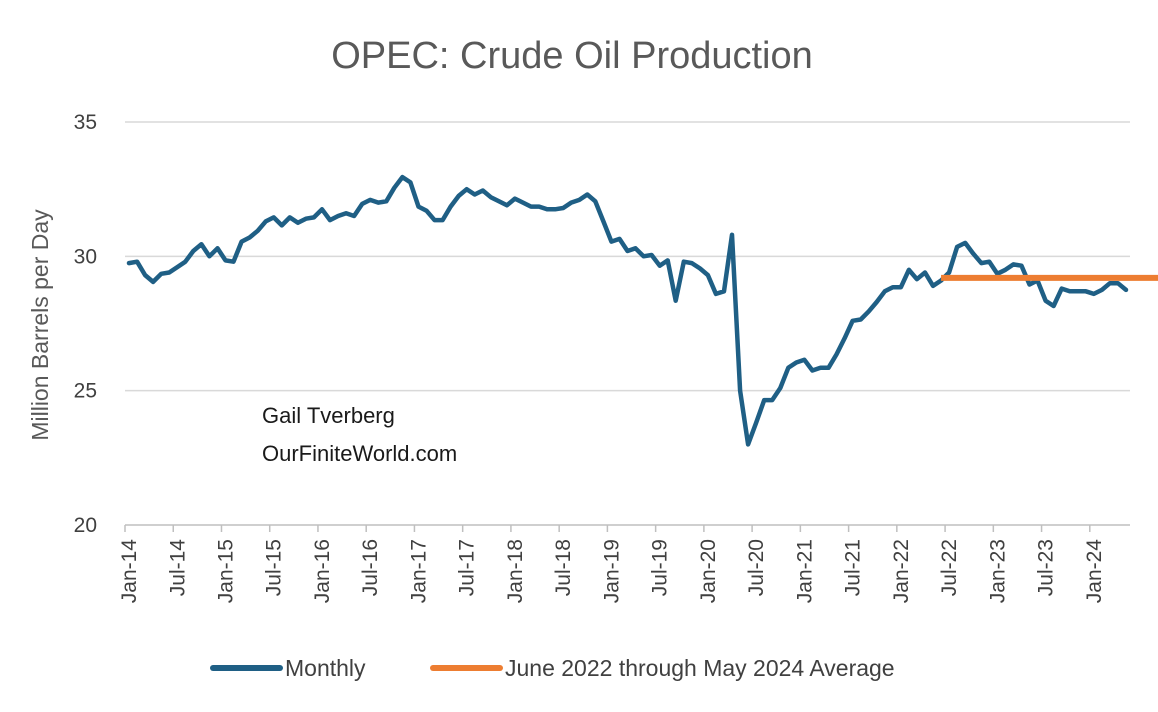 The width and height of the screenshot is (1158, 712). Describe the element at coordinates (226, 571) in the screenshot. I see `x-tick-label: Jan-15` at that location.